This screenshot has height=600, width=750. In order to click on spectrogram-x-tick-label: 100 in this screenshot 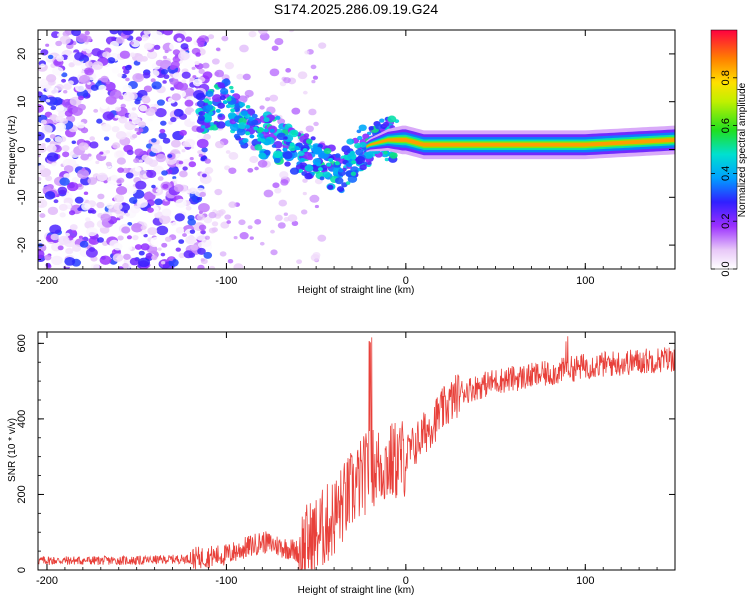, I will do `click(585, 281)`.